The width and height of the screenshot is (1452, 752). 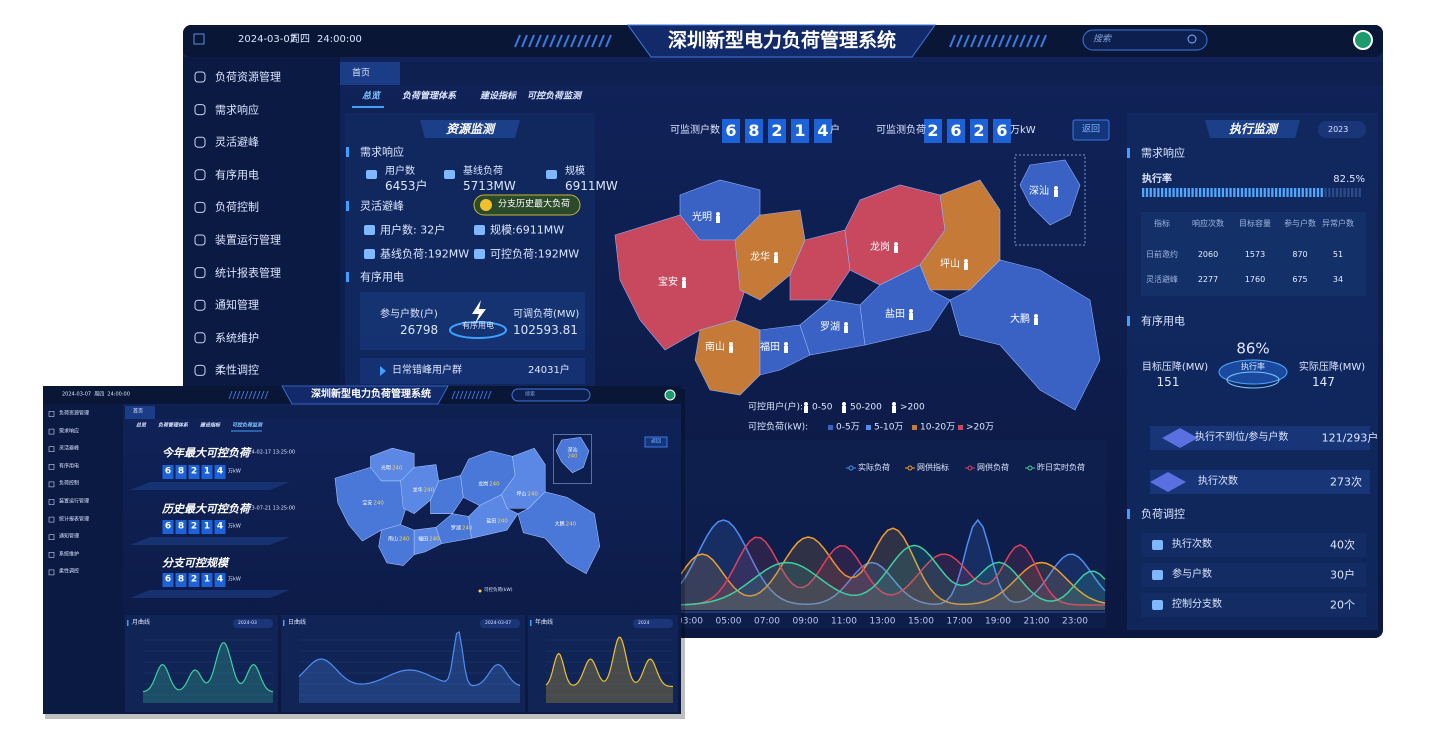 What do you see at coordinates (1338, 129) in the screenshot?
I see `year-select-label: 2023` at bounding box center [1338, 129].